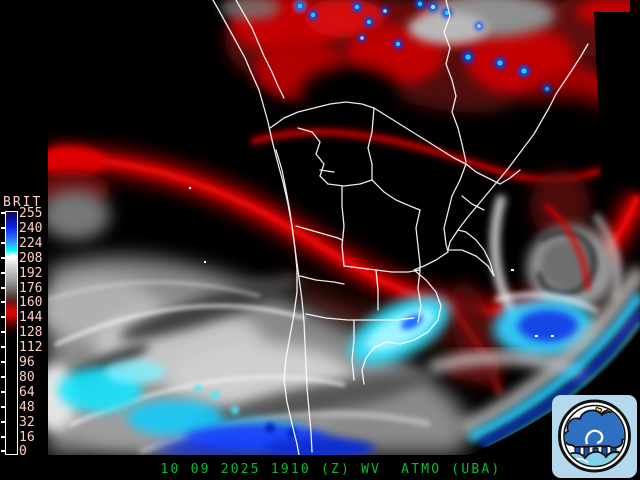 This screenshot has height=480, width=640. I want to click on weather-logo-icon, so click(594, 436).